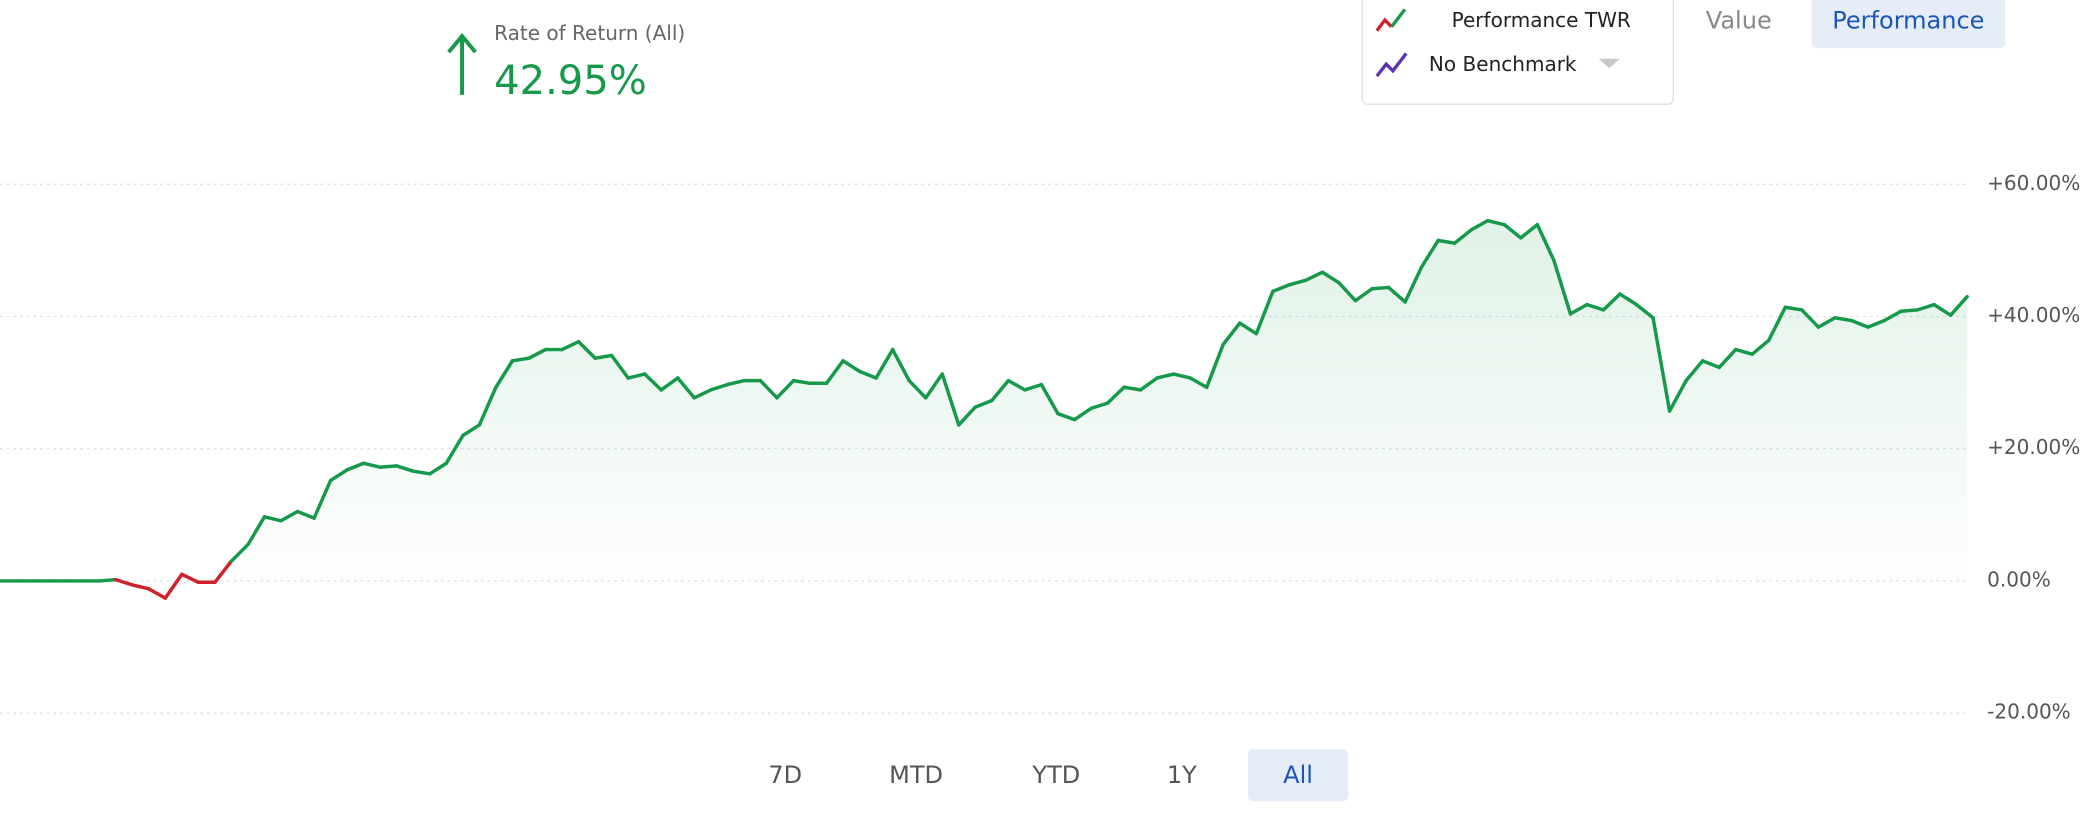 This screenshot has width=2094, height=822. Describe the element at coordinates (2033, 315) in the screenshot. I see `y-tick-label: +40.00%` at that location.